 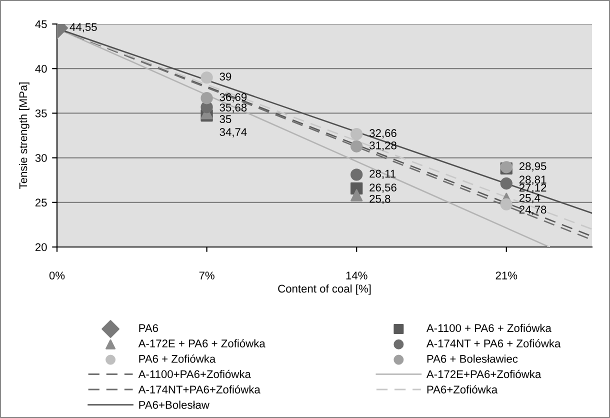 What do you see at coordinates (226, 119) in the screenshot?
I see `data-label: 35` at bounding box center [226, 119].